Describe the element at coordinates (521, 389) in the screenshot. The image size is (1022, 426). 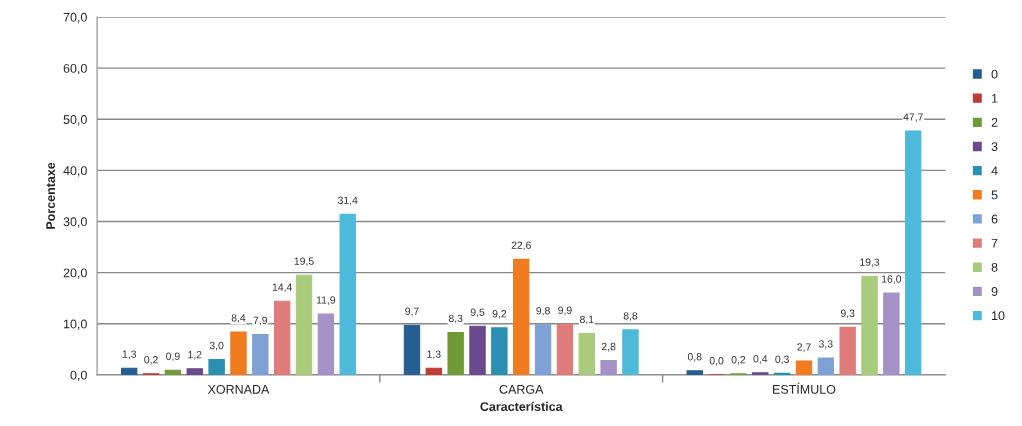
I see `x-tick-label: CARGA` at that location.